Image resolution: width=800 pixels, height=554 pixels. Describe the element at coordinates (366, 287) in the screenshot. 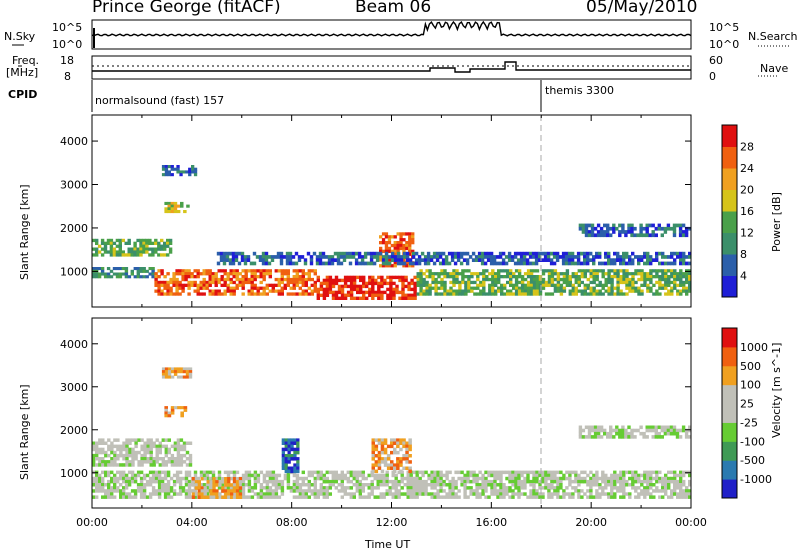

I see `power-echo-region` at that location.